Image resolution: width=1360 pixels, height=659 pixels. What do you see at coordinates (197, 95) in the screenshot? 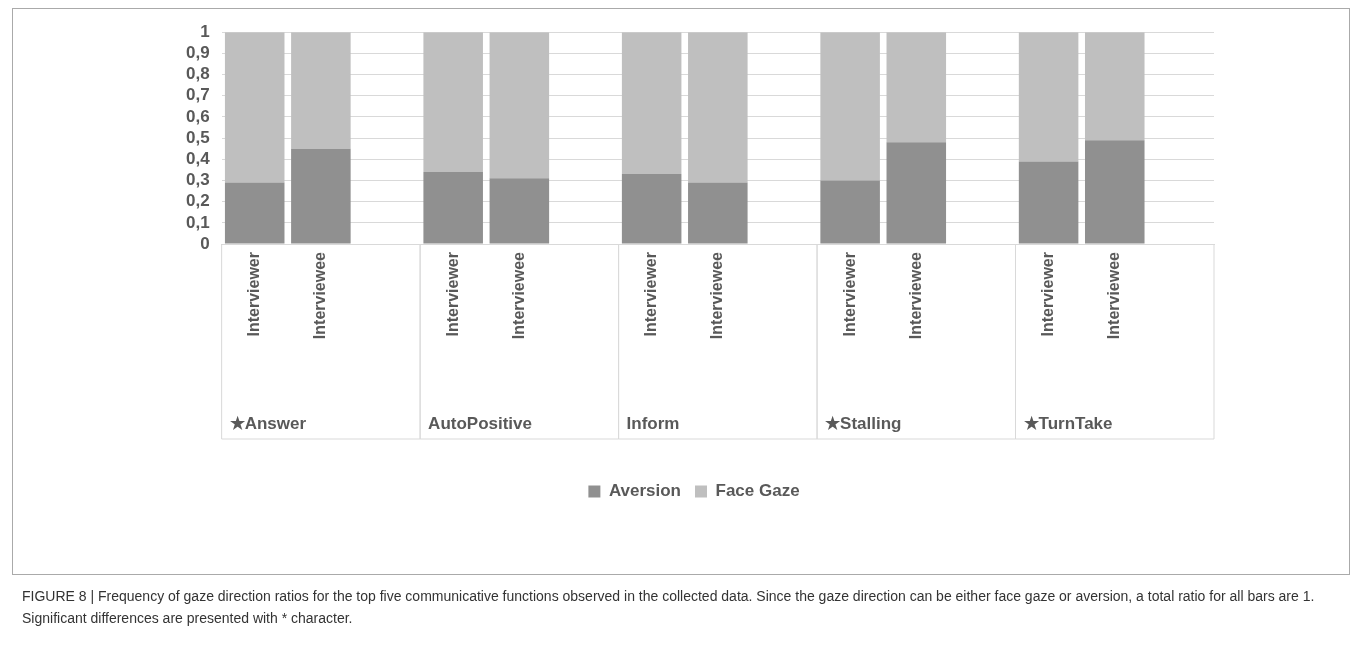
I see `y-tick-label: 0,7` at bounding box center [197, 95].